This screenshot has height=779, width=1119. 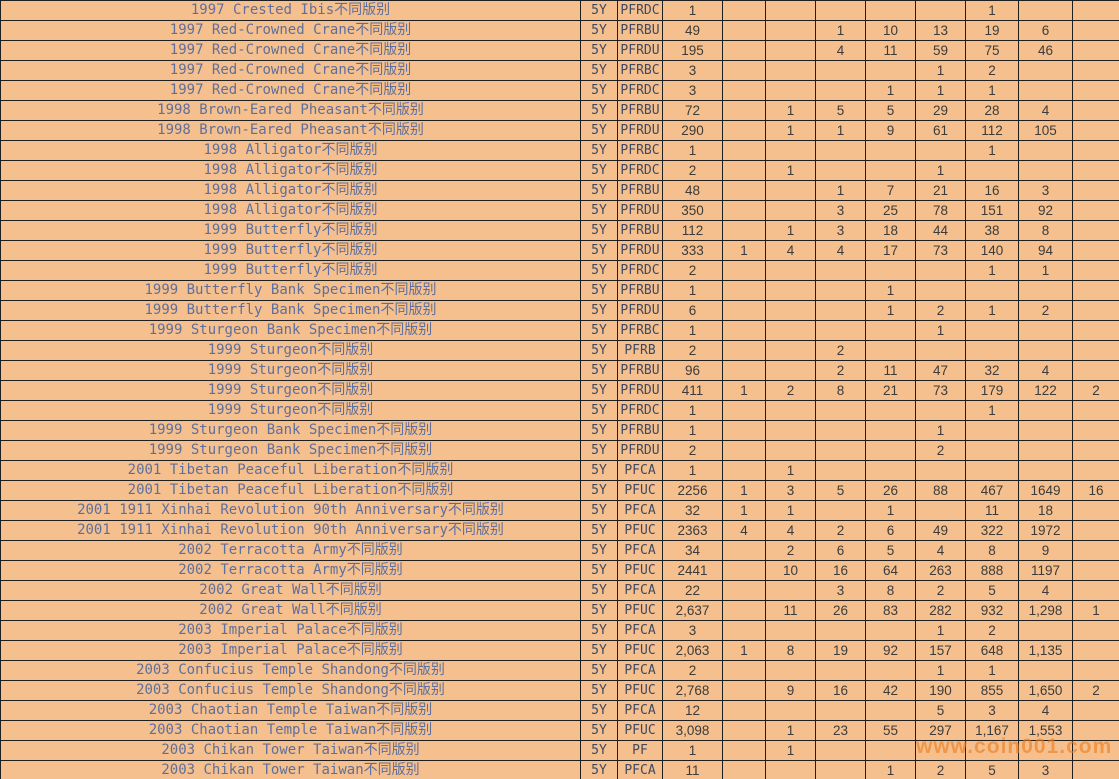 I want to click on coin-name-cell: 2001 Tibetan Peaceful Liberation不同版别, so click(x=290, y=470).